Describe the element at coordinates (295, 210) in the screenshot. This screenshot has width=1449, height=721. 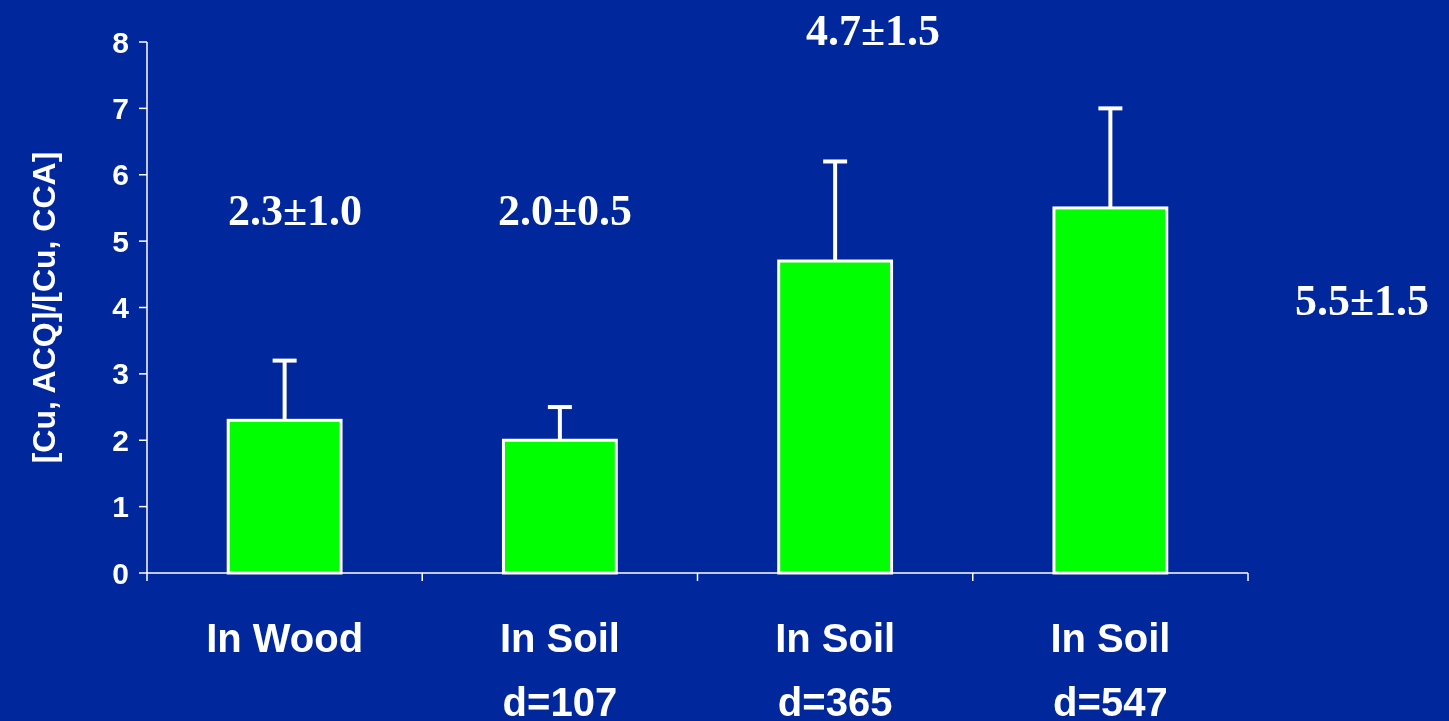
I see `annotation: 2.3±1.0` at that location.